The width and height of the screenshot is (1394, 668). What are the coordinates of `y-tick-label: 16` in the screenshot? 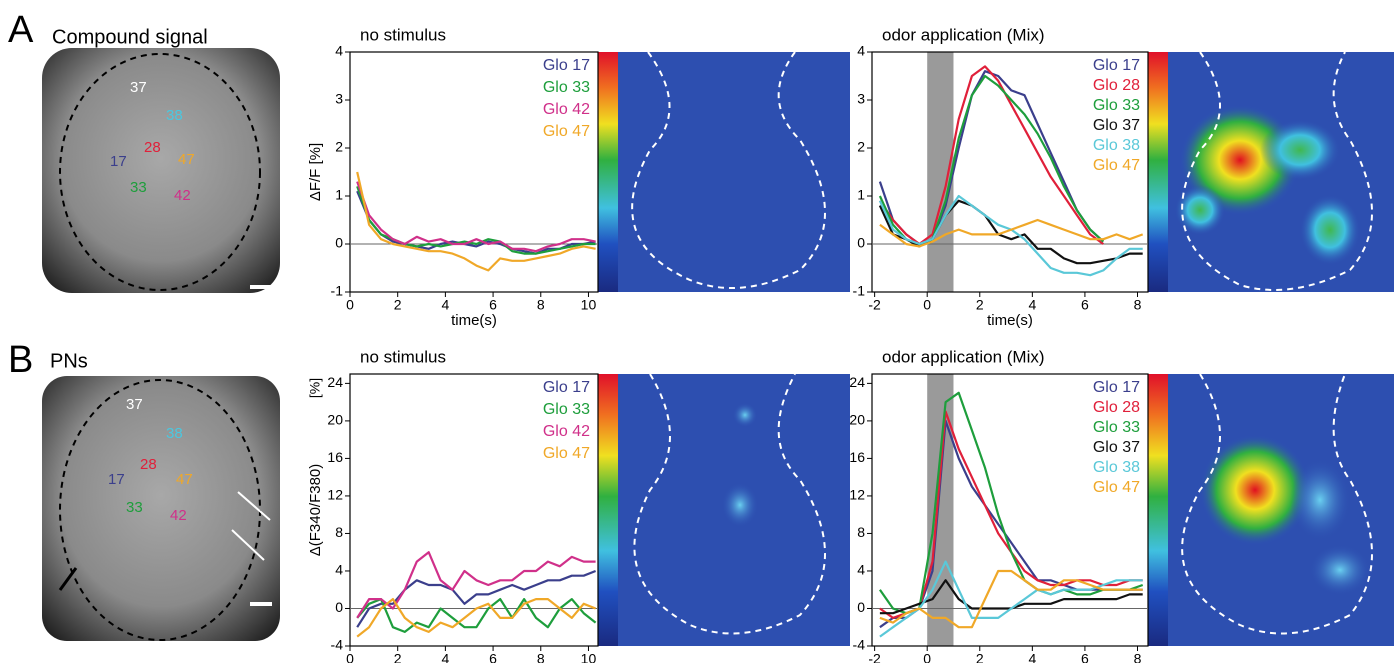 It's located at (335, 457).